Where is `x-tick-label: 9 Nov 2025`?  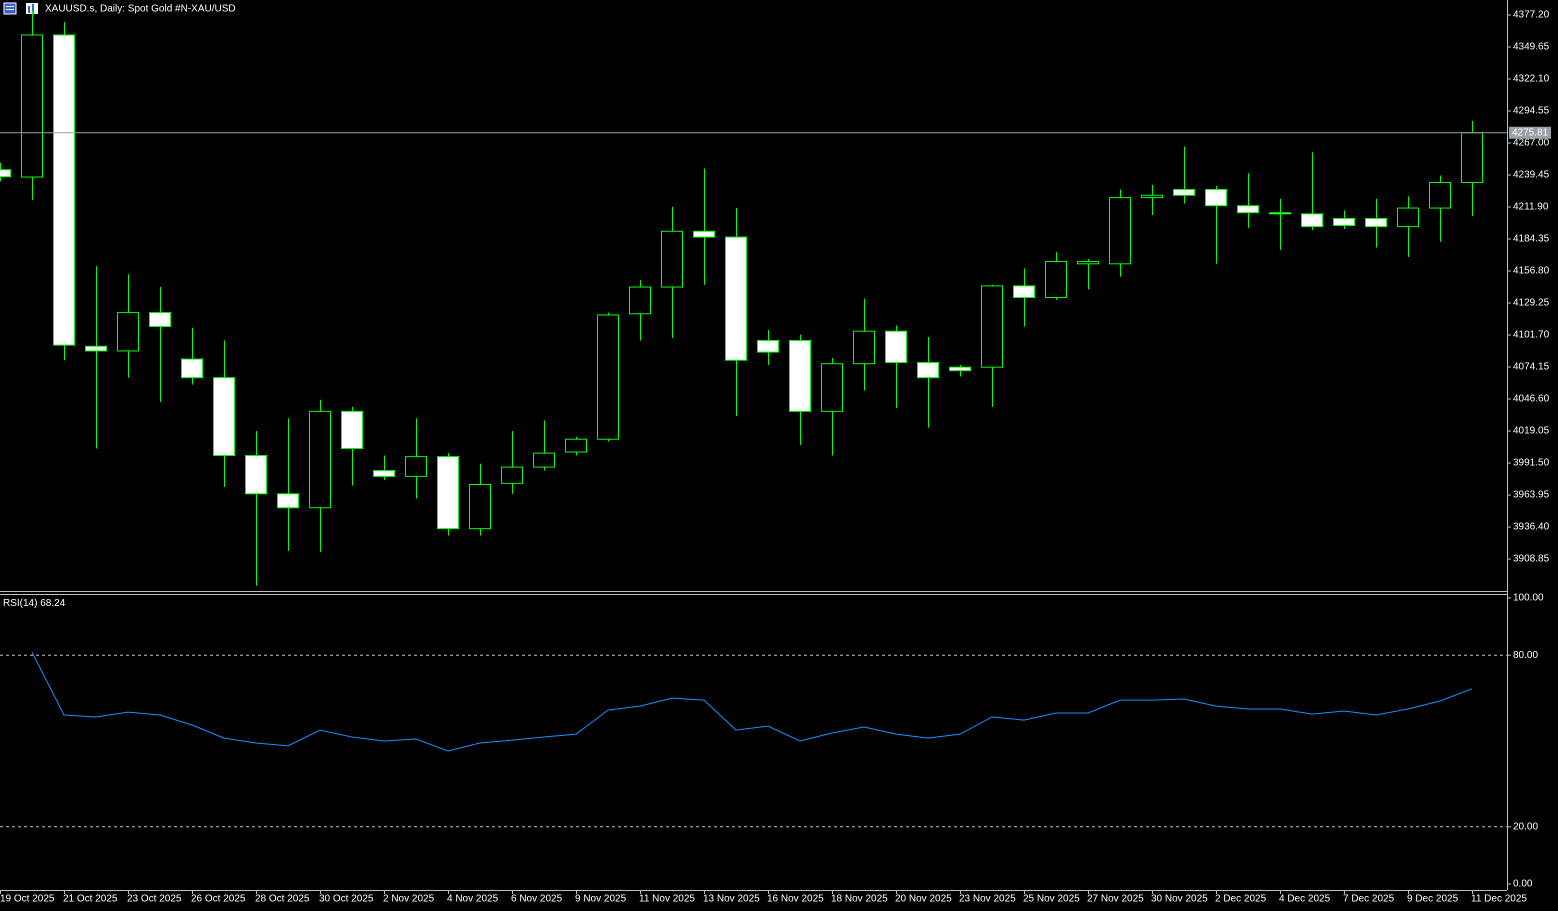 x-tick-label: 9 Nov 2025 is located at coordinates (601, 899).